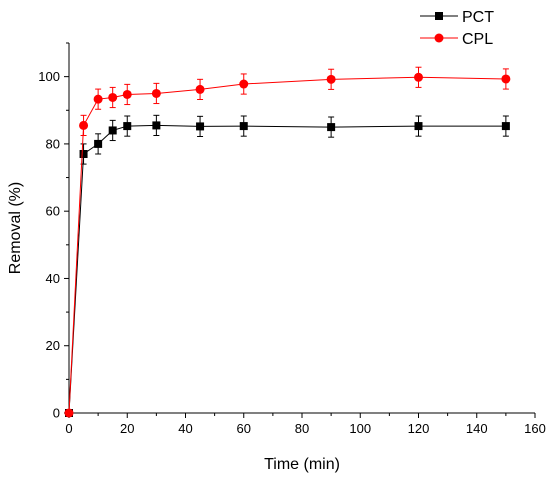 This screenshot has height=478, width=550. What do you see at coordinates (456, 39) in the screenshot?
I see `legend-item-cpl: CPL` at bounding box center [456, 39].